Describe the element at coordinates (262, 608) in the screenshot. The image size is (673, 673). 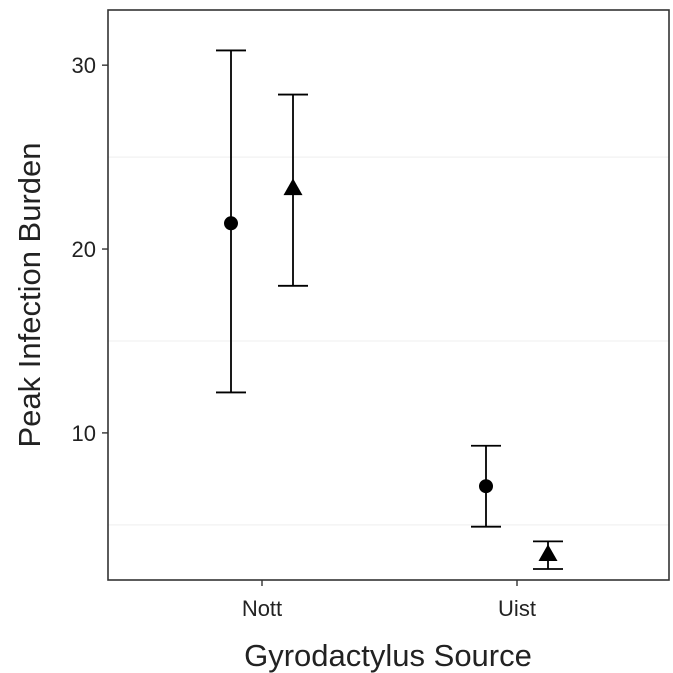
I see `x-tick-label: Nott` at that location.